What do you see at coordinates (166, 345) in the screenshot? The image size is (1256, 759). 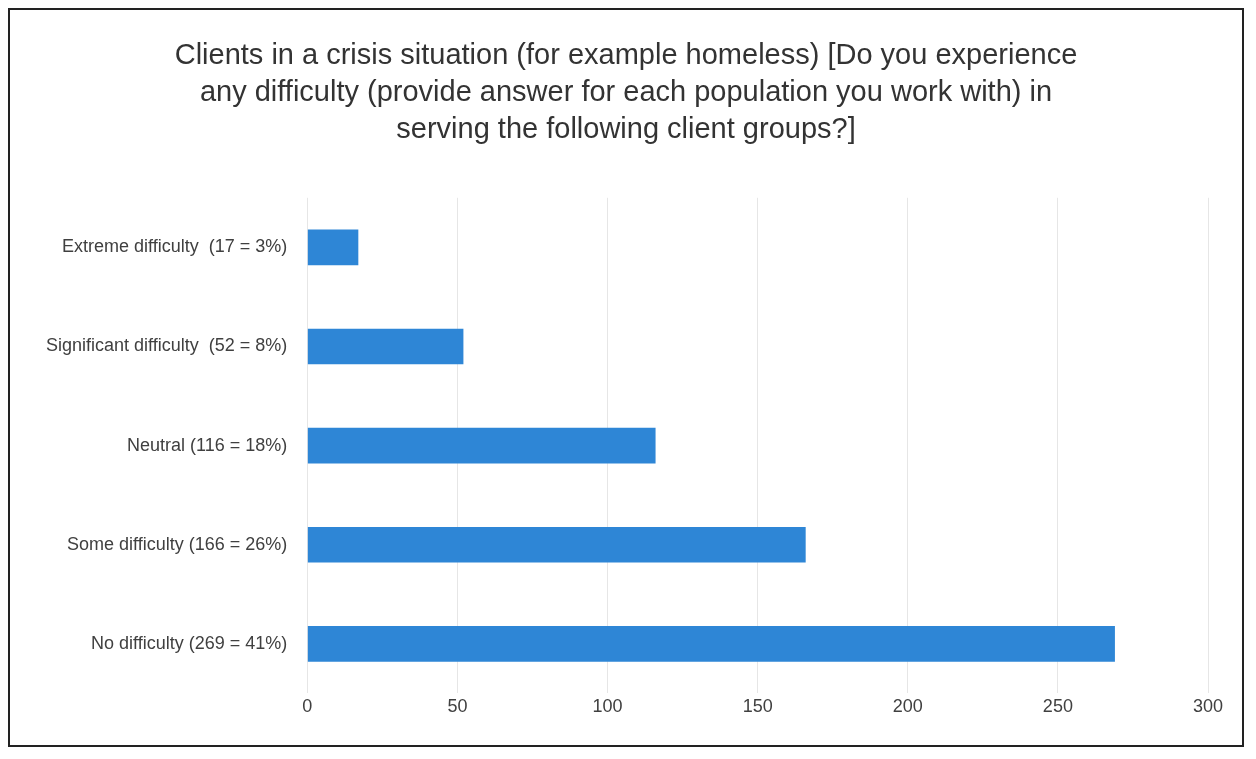 I see `y-tick-label: Significant difficulty (52 = 8%)` at bounding box center [166, 345].